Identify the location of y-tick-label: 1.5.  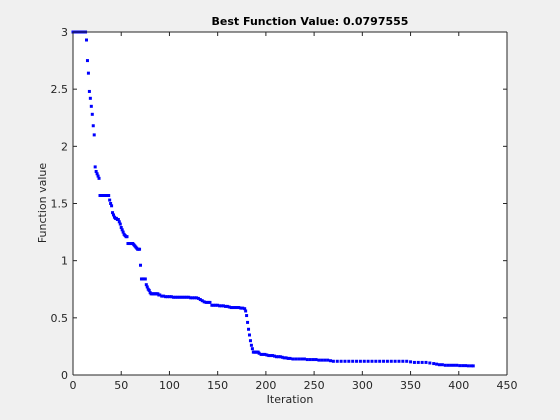
(60, 204).